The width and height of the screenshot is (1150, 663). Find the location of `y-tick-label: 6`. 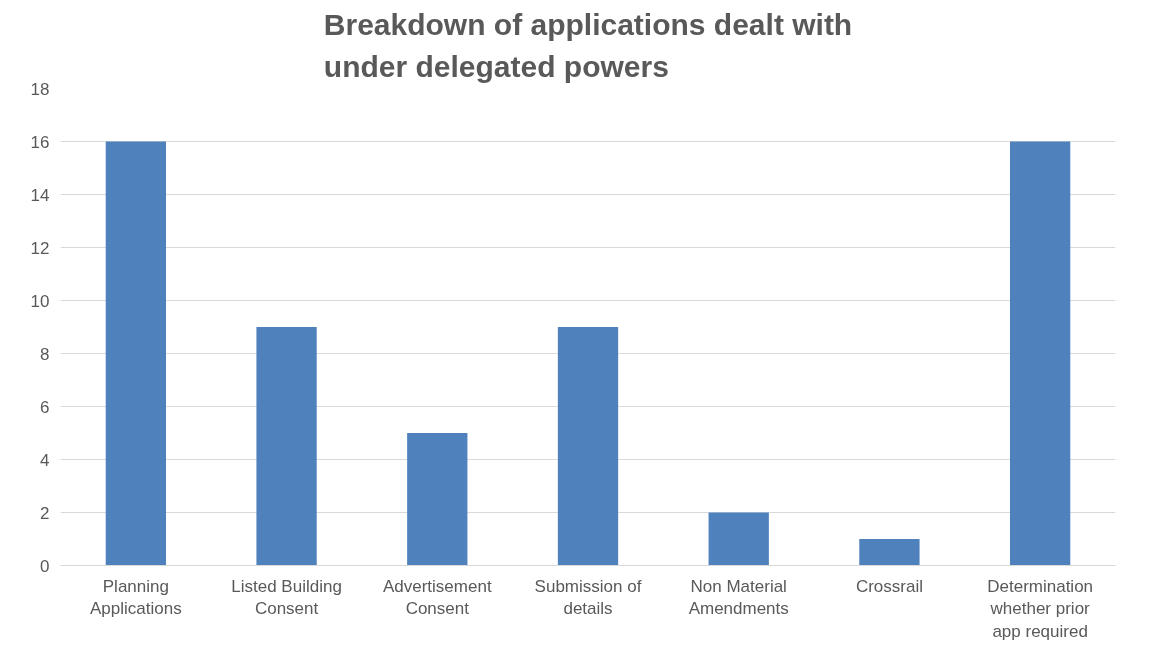

y-tick-label: 6 is located at coordinates (45, 407).